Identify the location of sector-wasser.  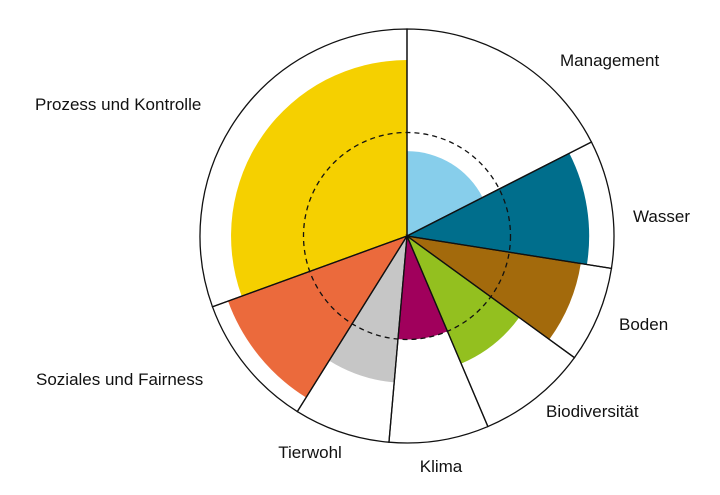
(498, 209).